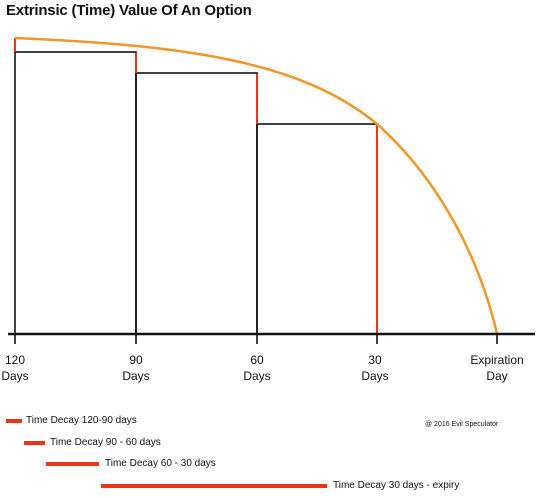  Describe the element at coordinates (375, 368) in the screenshot. I see `axis-label-30: 30 Days` at that location.